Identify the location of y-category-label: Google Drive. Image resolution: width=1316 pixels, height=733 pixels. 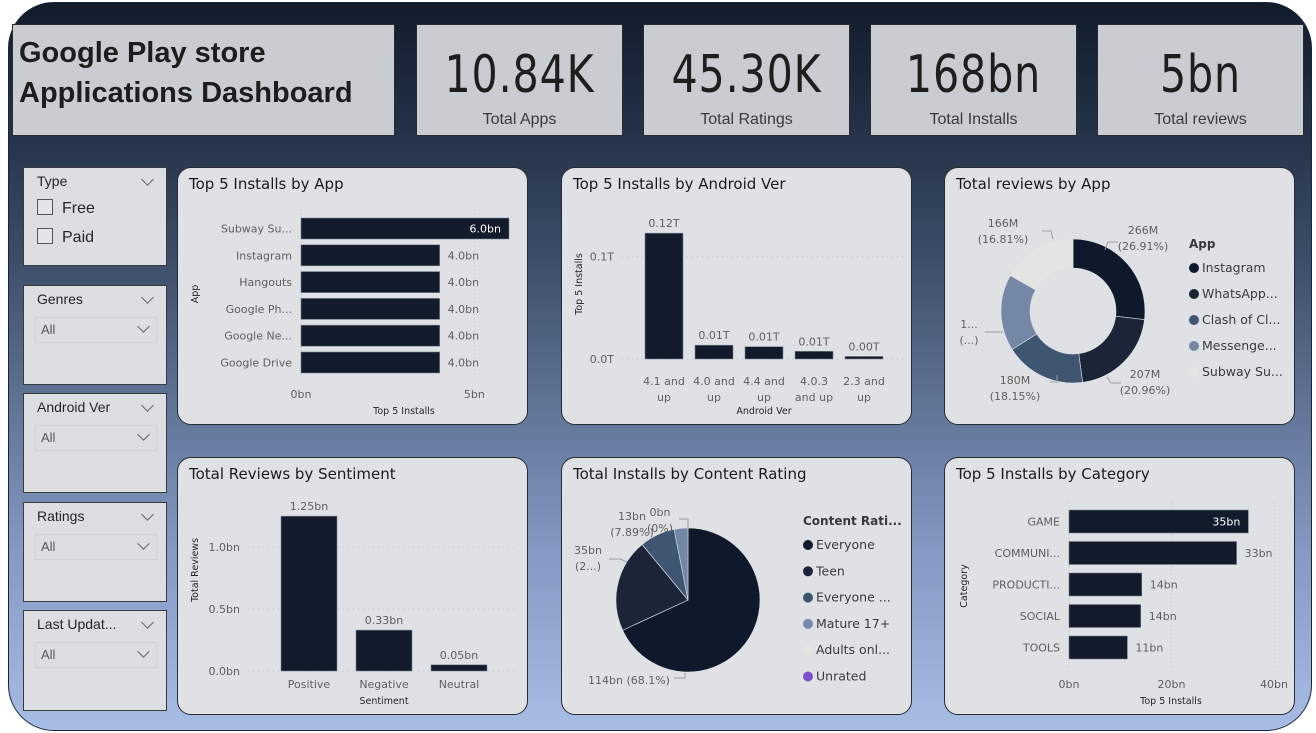
(256, 363).